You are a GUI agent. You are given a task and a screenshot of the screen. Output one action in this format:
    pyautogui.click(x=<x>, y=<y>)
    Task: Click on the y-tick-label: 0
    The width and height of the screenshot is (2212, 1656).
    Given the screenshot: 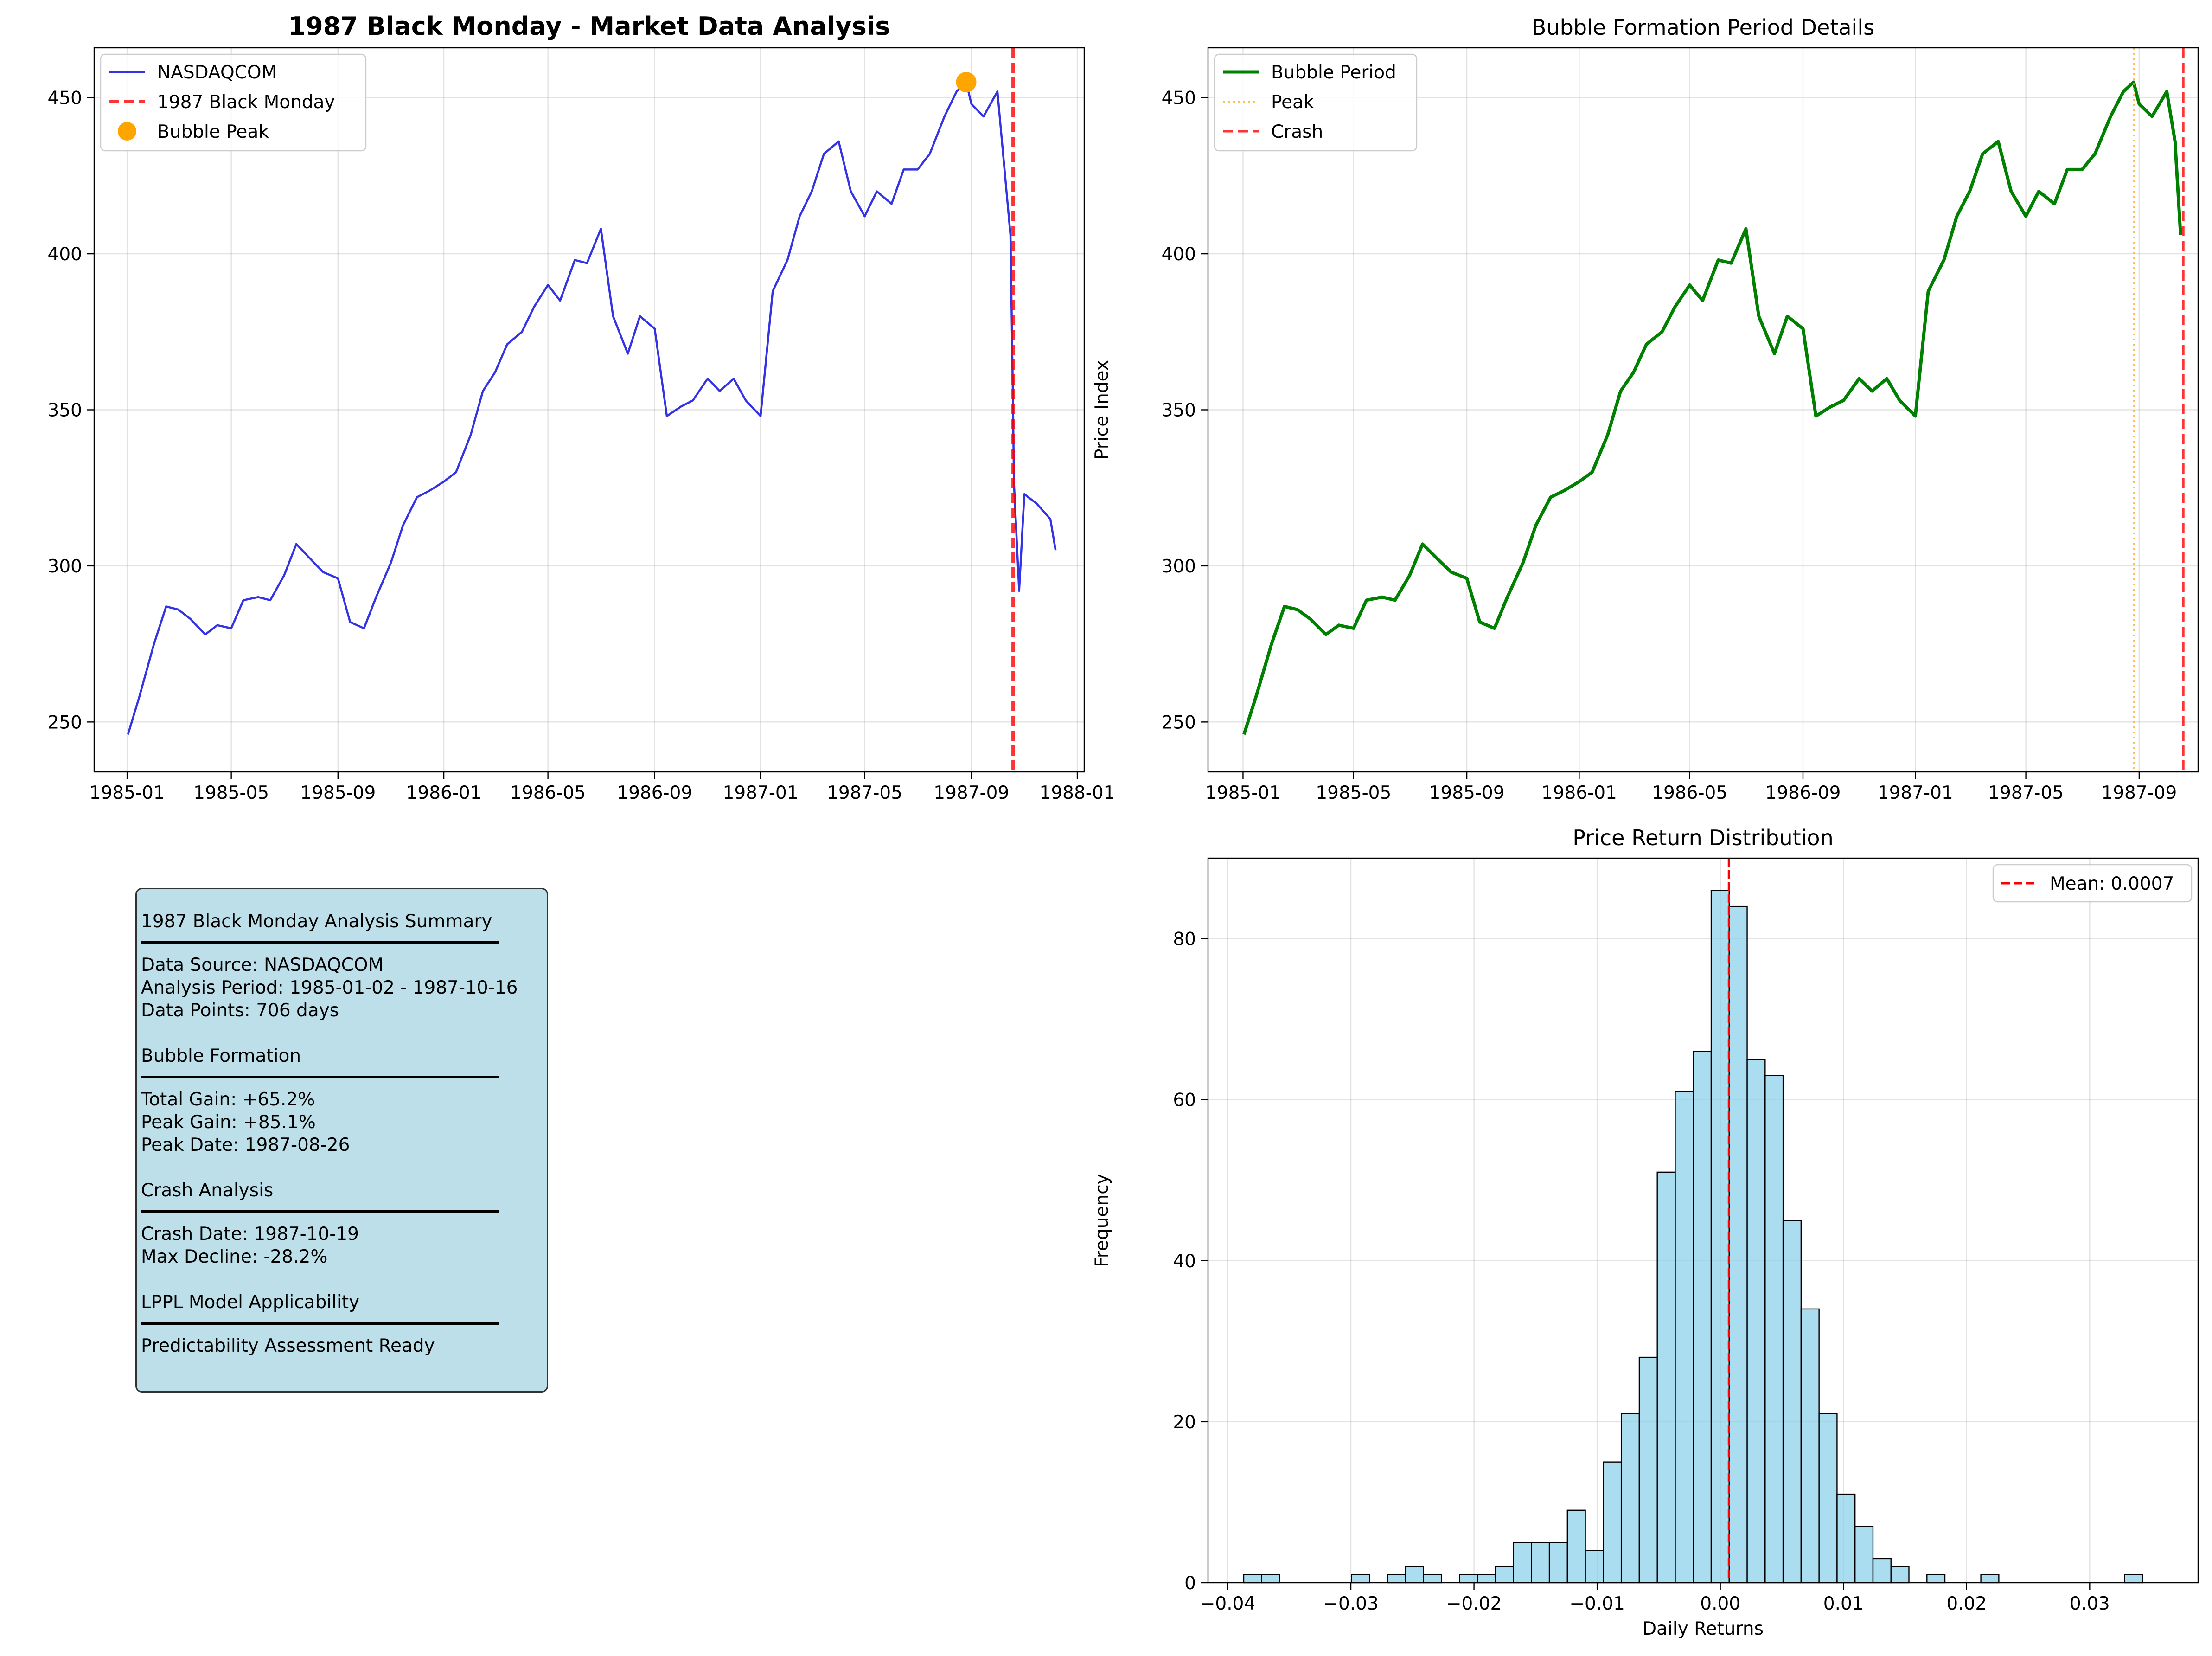 What is the action you would take?
    pyautogui.click(x=1190, y=1583)
    